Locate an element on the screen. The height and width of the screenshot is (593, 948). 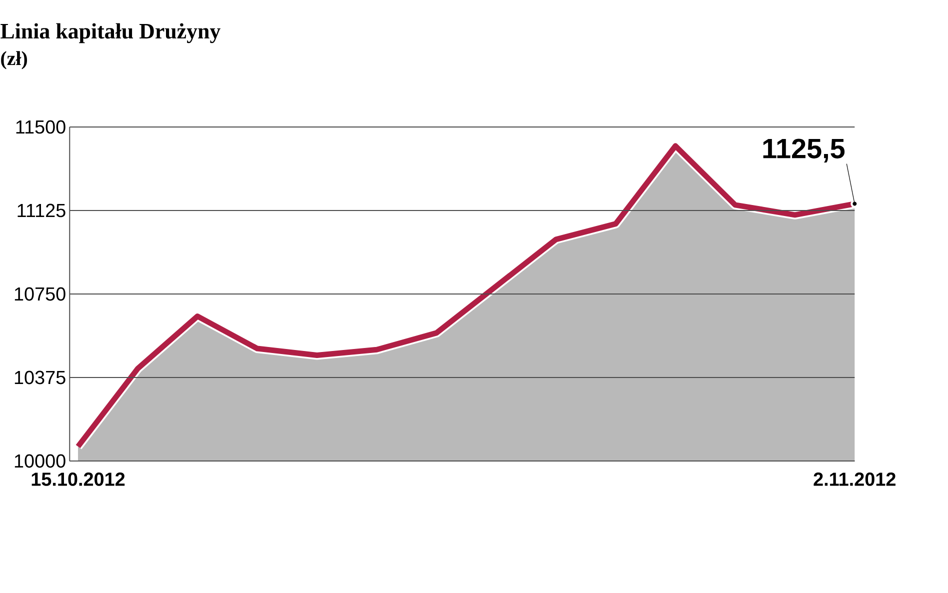
x-tick-label: 15.10.2012 is located at coordinates (78, 479).